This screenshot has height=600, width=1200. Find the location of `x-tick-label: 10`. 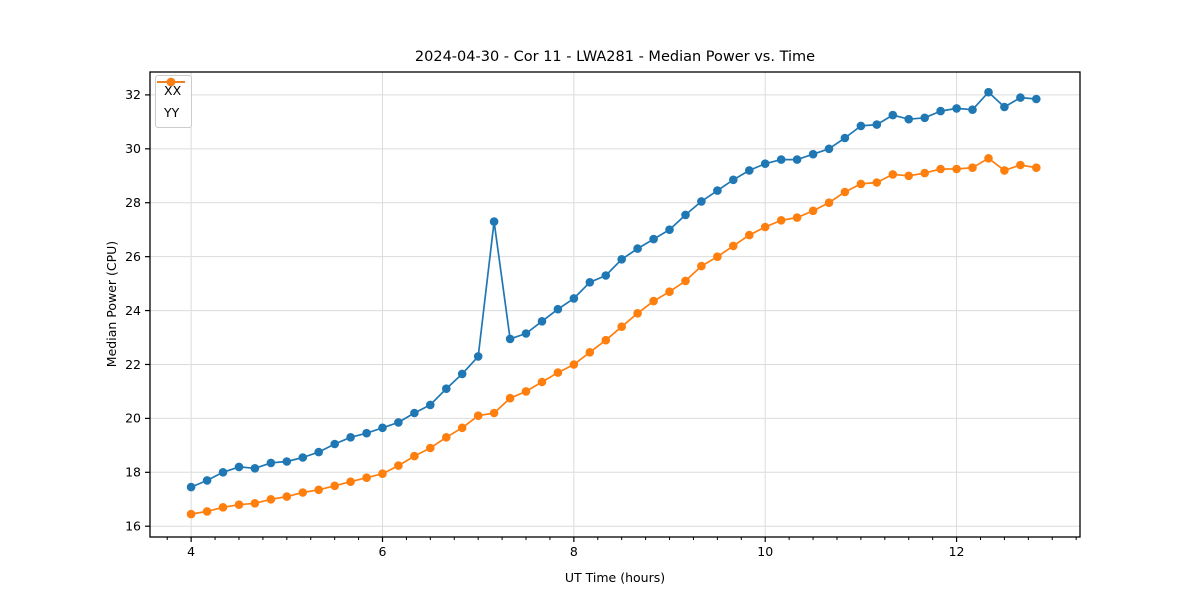

x-tick-label: 10 is located at coordinates (765, 551).